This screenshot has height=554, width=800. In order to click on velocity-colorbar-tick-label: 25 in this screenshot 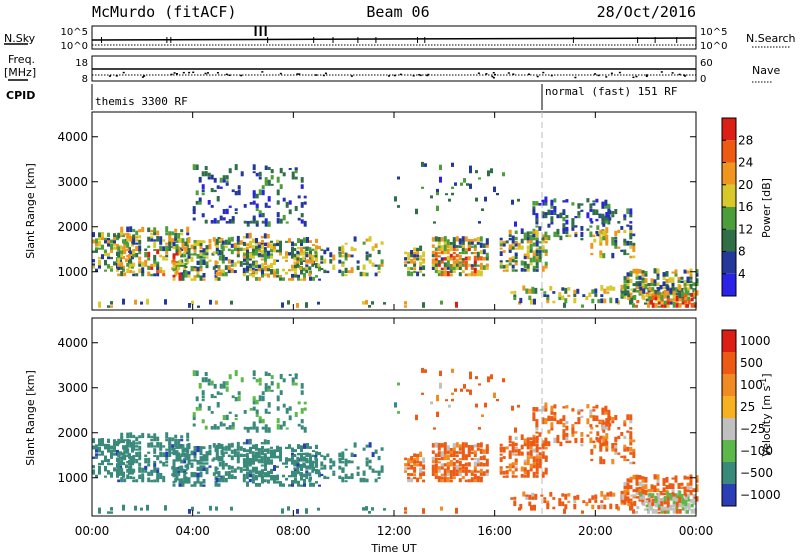, I will do `click(747, 407)`.